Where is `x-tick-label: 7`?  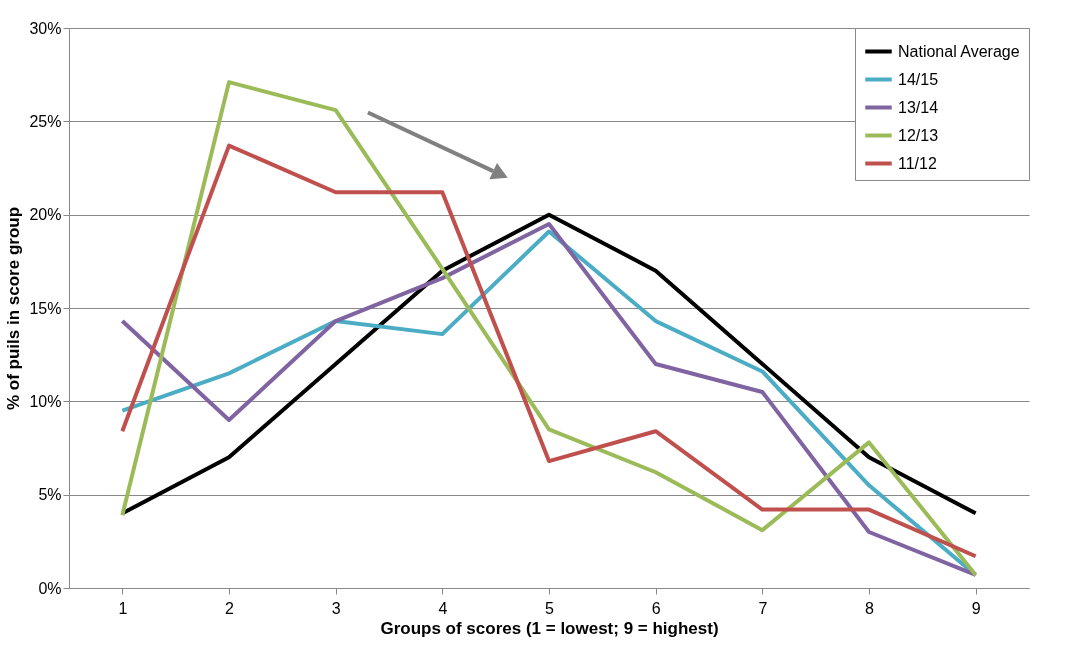
x-tick-label: 7 is located at coordinates (763, 608).